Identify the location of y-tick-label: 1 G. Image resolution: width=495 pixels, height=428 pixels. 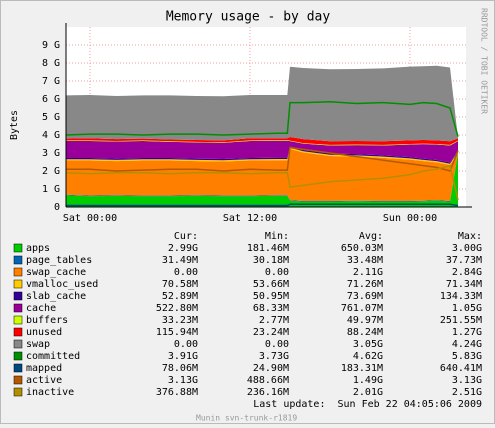
(51, 189).